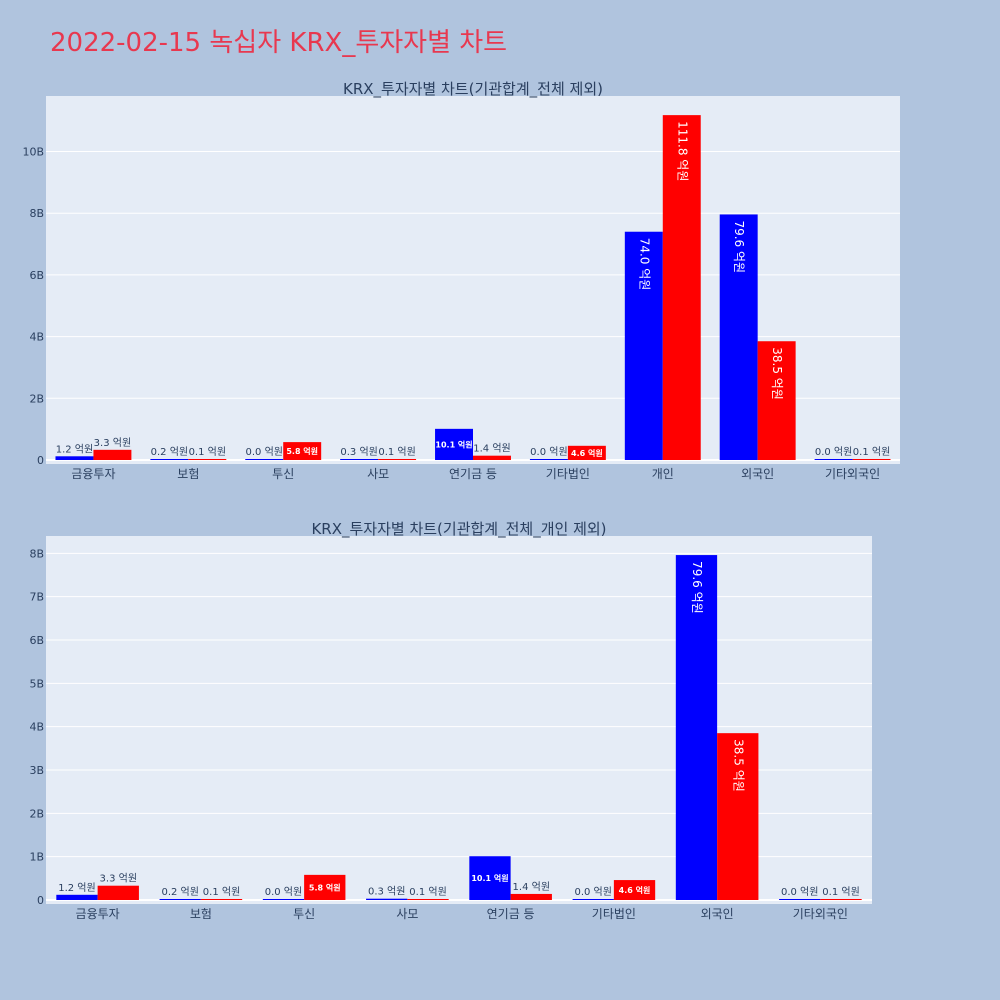  Describe the element at coordinates (531, 887) in the screenshot. I see `data-label: 1.4 억원` at that location.